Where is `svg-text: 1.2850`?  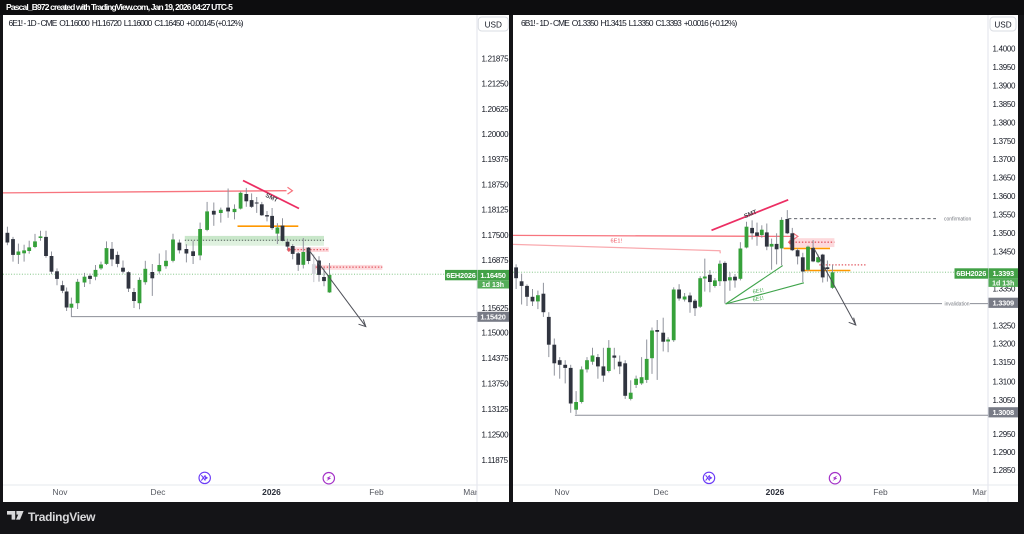
svg-text: 1.2850 is located at coordinates (1005, 470).